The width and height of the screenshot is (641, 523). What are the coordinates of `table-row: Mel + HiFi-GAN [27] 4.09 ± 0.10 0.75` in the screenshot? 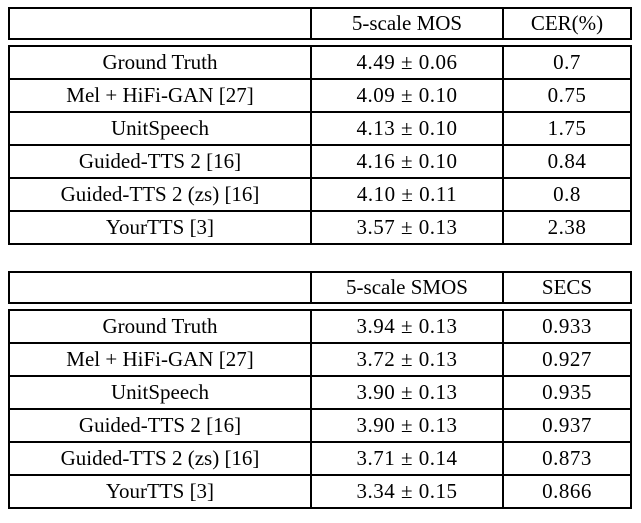 It's located at (320, 95).